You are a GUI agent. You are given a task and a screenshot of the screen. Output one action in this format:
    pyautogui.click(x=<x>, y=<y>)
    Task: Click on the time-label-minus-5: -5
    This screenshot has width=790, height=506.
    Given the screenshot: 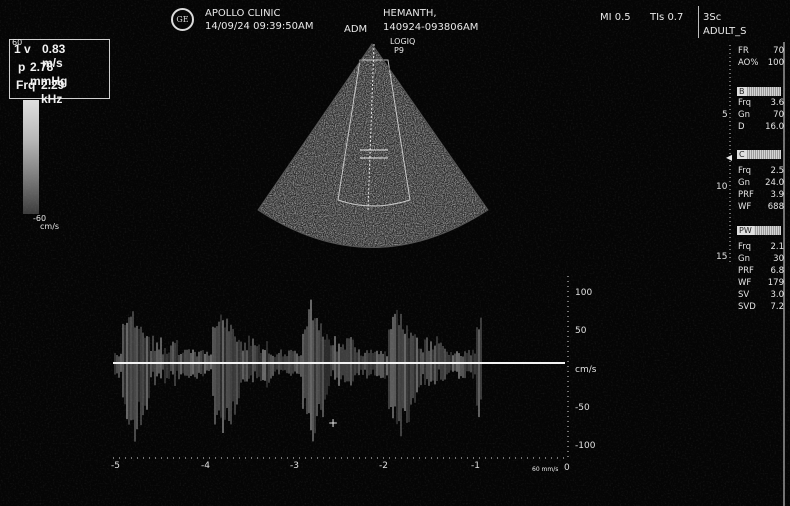 What is the action you would take?
    pyautogui.click(x=115, y=466)
    